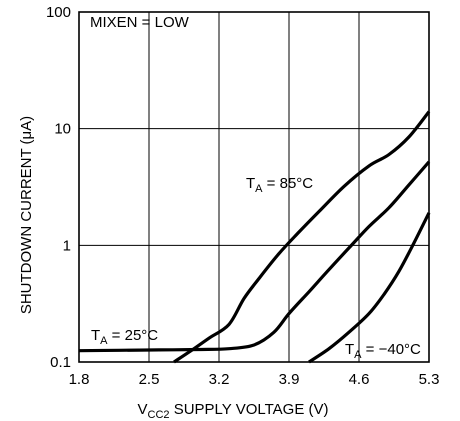  What do you see at coordinates (67, 245) in the screenshot?
I see `y-tick-label: 1` at bounding box center [67, 245].